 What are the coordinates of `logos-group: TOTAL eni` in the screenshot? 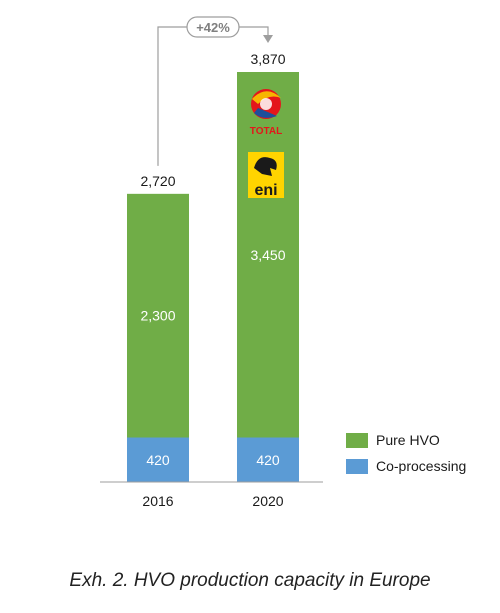 It's located at (266, 144).